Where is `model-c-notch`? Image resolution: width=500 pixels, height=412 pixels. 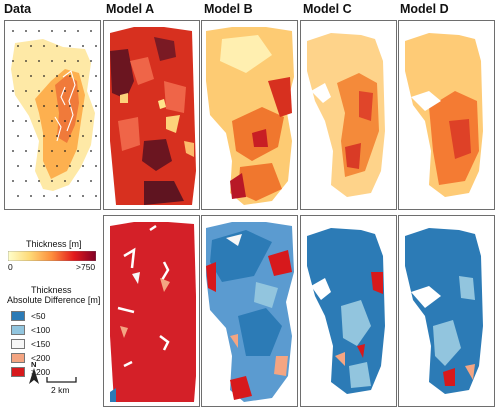
model-c-notch is located at coordinates (321, 93).